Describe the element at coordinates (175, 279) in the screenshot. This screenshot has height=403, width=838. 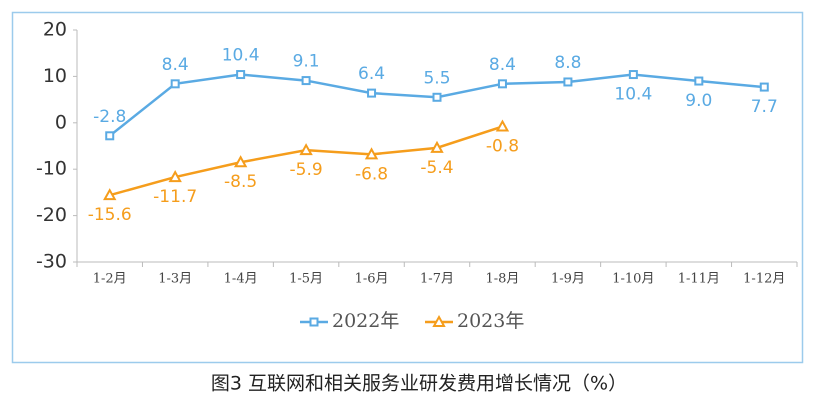
I see `x-tick-label: 1-3月` at that location.